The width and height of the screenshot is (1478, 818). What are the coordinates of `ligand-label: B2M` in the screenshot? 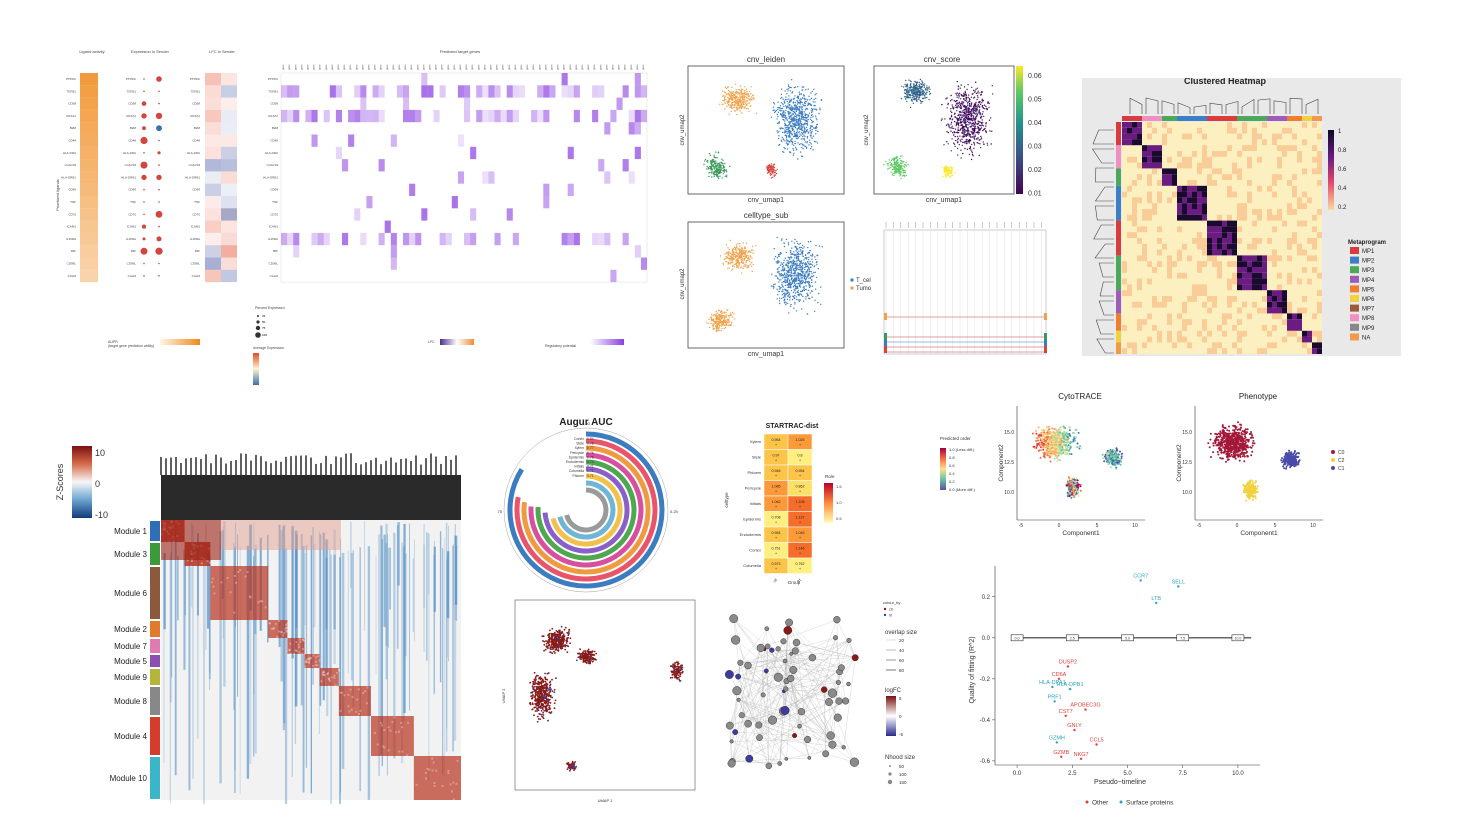 It's located at (73, 128).